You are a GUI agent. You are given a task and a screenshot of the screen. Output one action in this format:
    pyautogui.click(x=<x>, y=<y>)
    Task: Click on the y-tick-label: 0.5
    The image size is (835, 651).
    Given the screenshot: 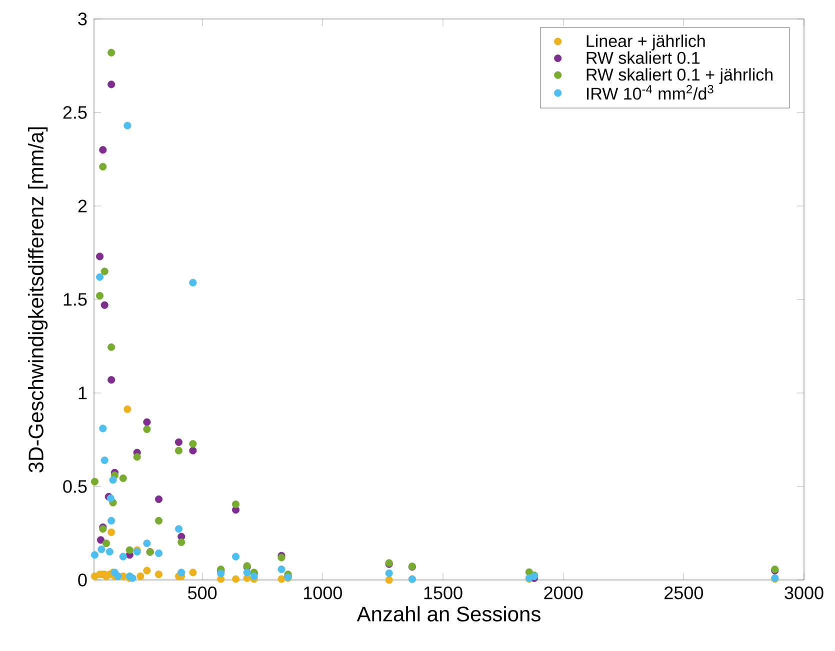 What is the action you would take?
    pyautogui.click(x=75, y=486)
    